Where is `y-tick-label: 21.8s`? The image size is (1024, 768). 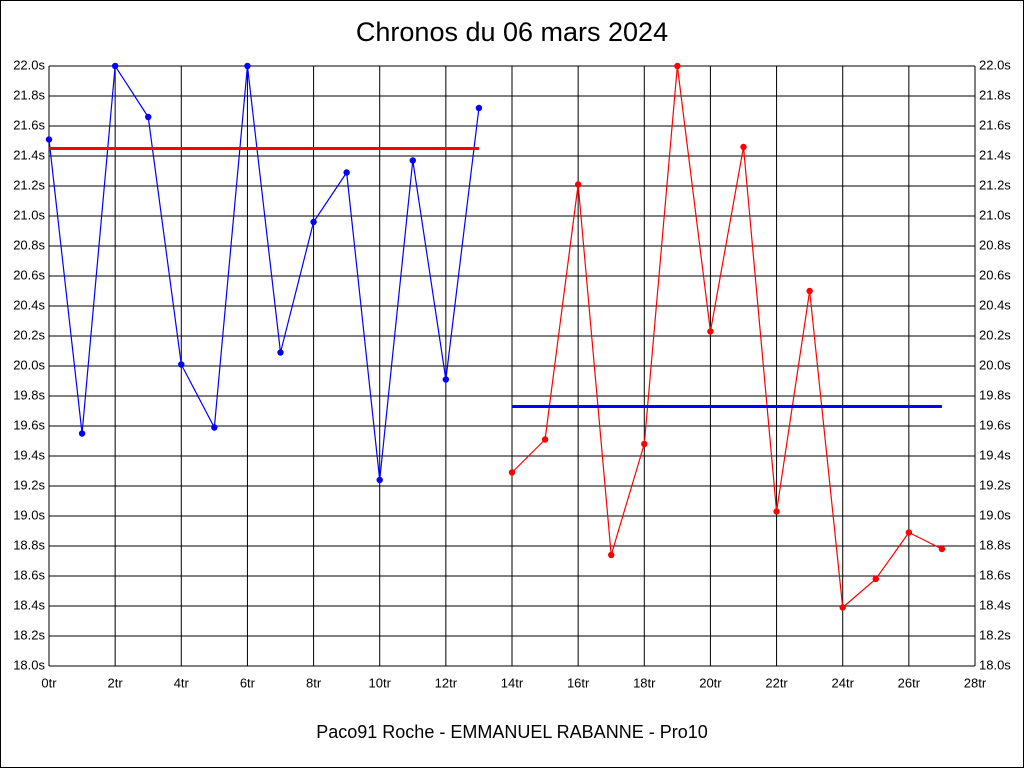
y-tick-label: 21.8s is located at coordinates (29, 94).